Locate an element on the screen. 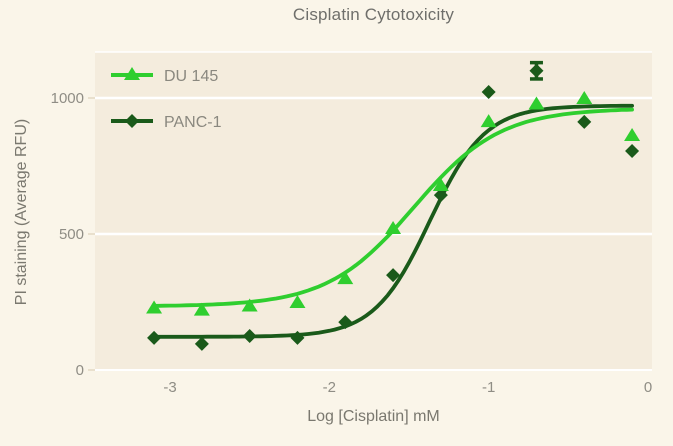 This screenshot has height=446, width=673. y-tick-label-1000: 1000 is located at coordinates (67, 98).